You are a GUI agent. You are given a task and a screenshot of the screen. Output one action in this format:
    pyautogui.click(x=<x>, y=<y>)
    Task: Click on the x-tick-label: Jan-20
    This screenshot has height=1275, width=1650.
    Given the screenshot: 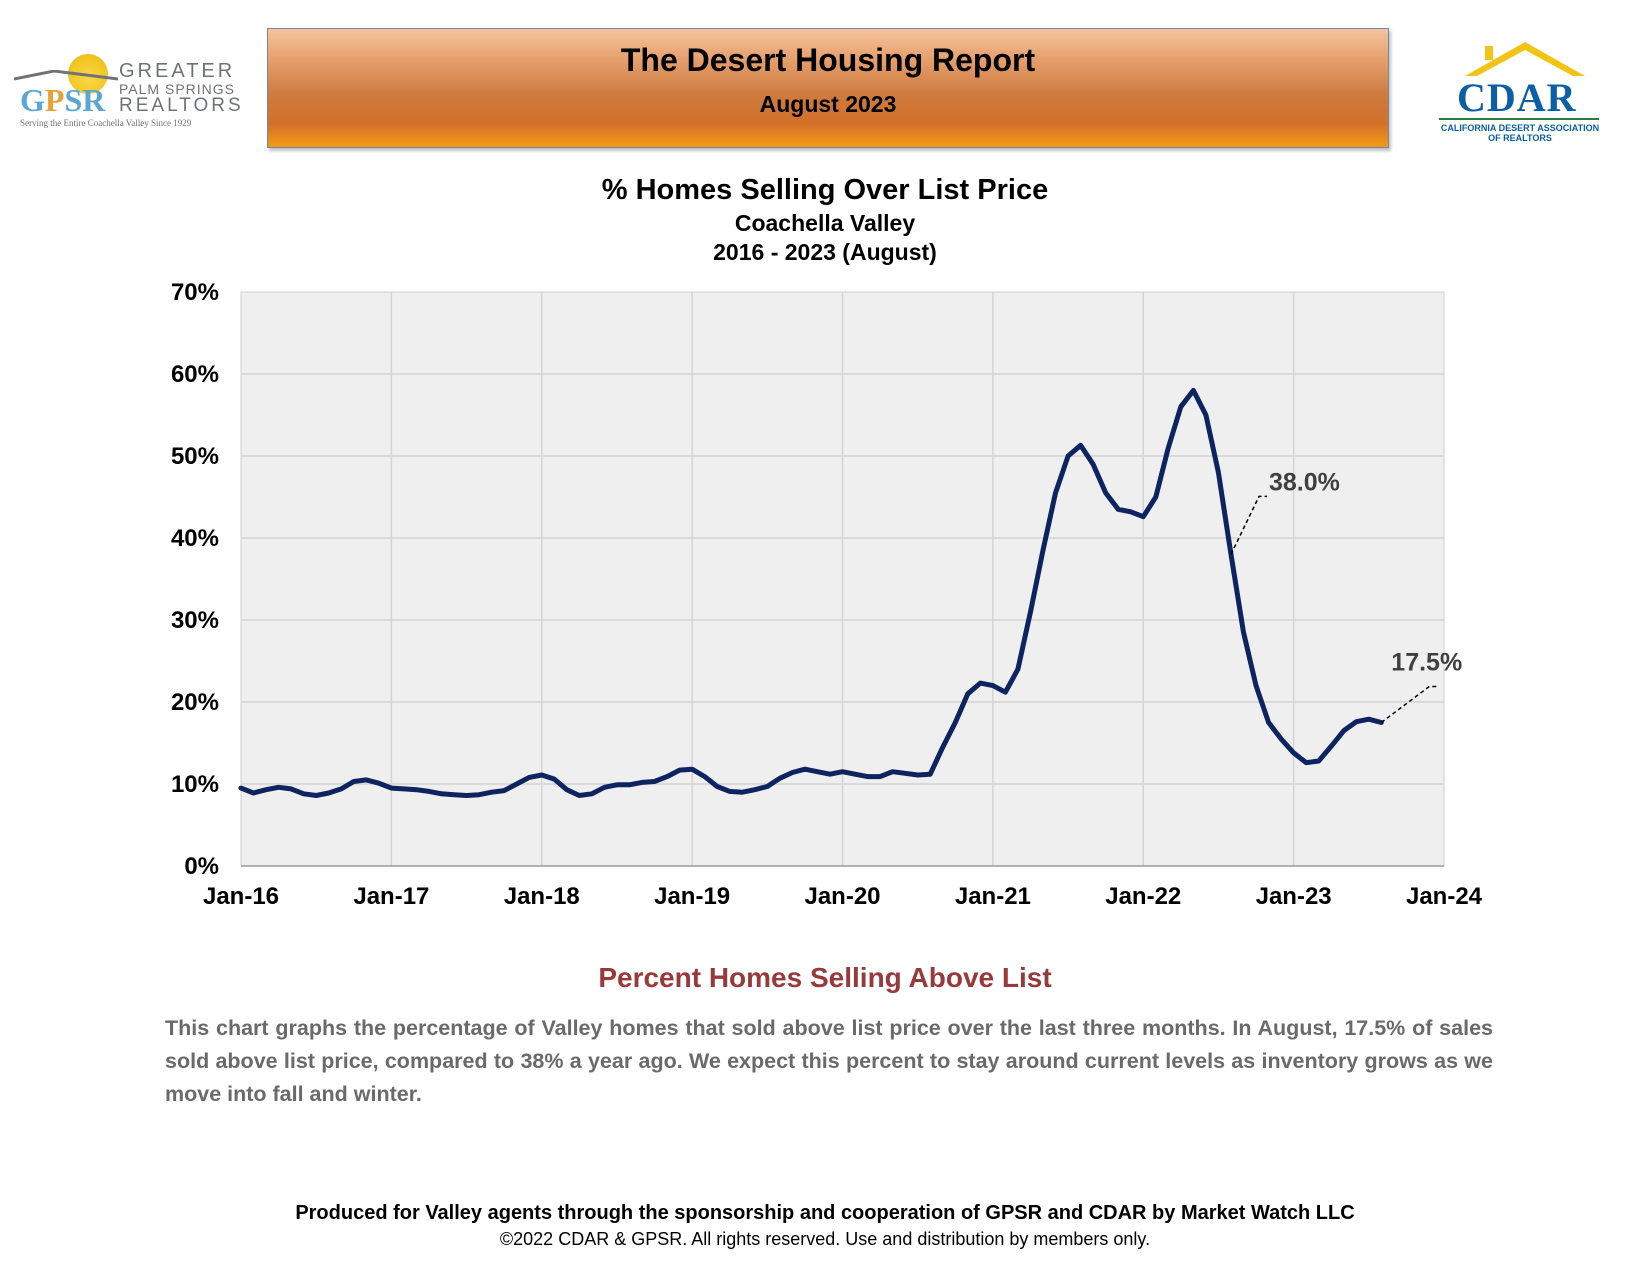 What is the action you would take?
    pyautogui.click(x=842, y=896)
    